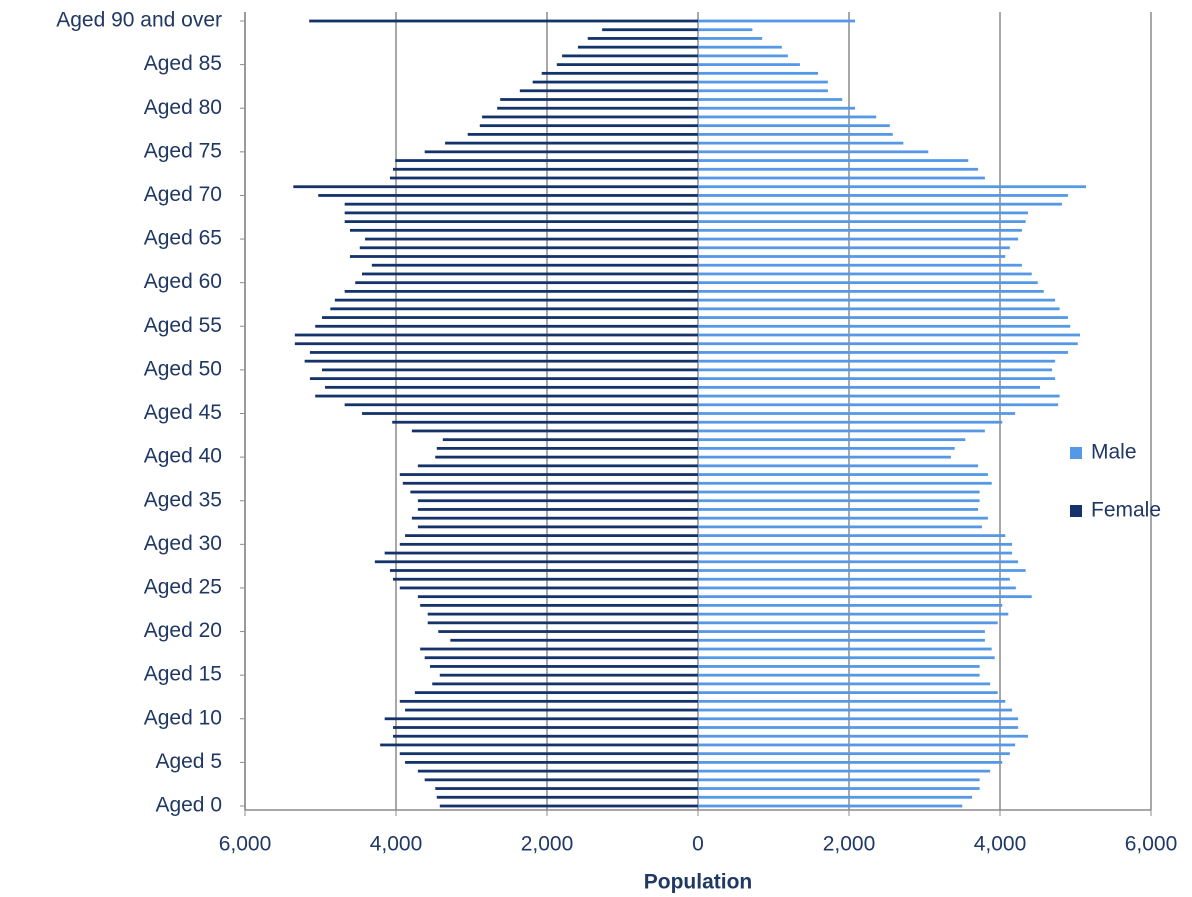 The width and height of the screenshot is (1192, 897). What do you see at coordinates (183, 107) in the screenshot?
I see `y-tick-label: Aged 80` at bounding box center [183, 107].